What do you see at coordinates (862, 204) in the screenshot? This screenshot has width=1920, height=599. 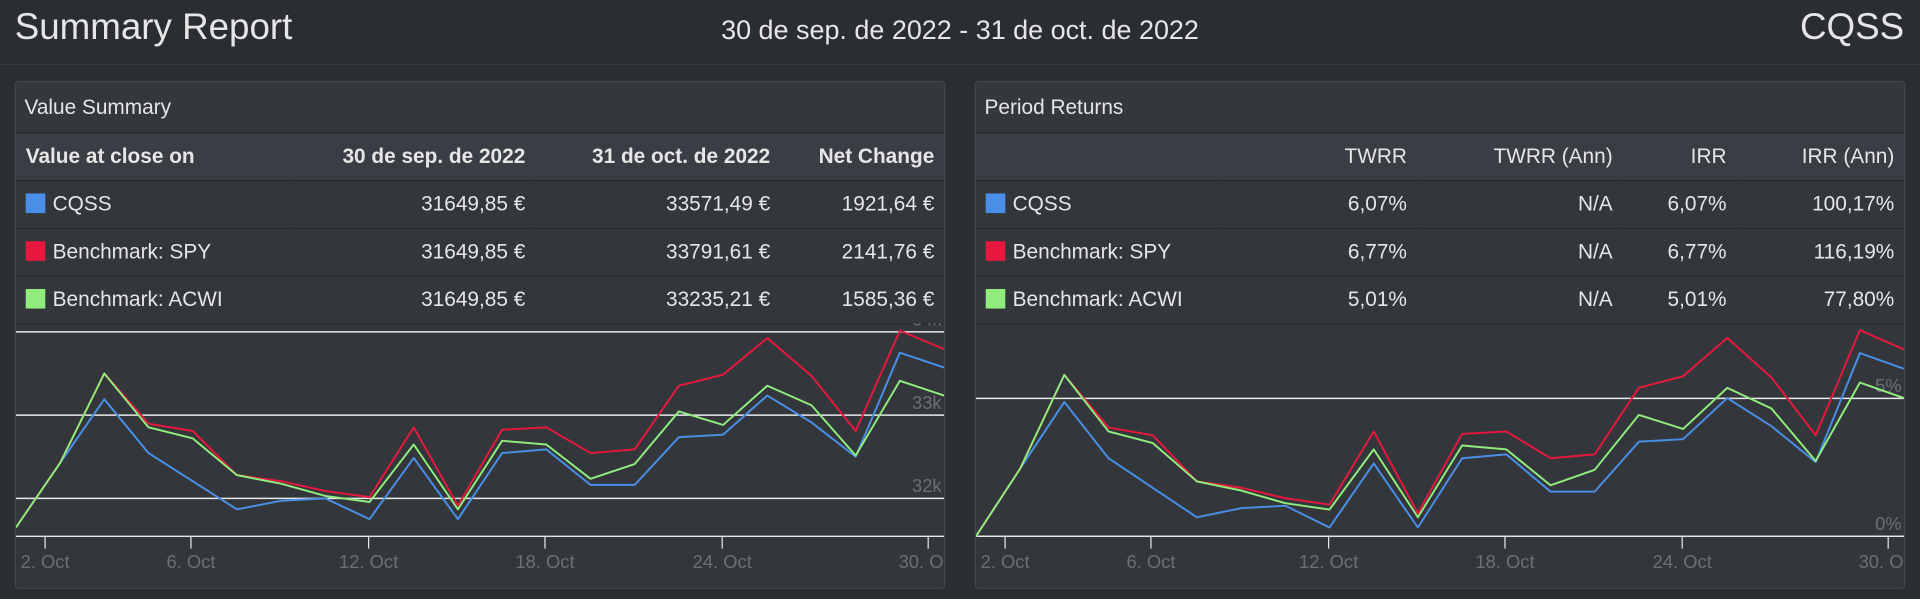 I see `cell: 1921,64 €` at bounding box center [862, 204].